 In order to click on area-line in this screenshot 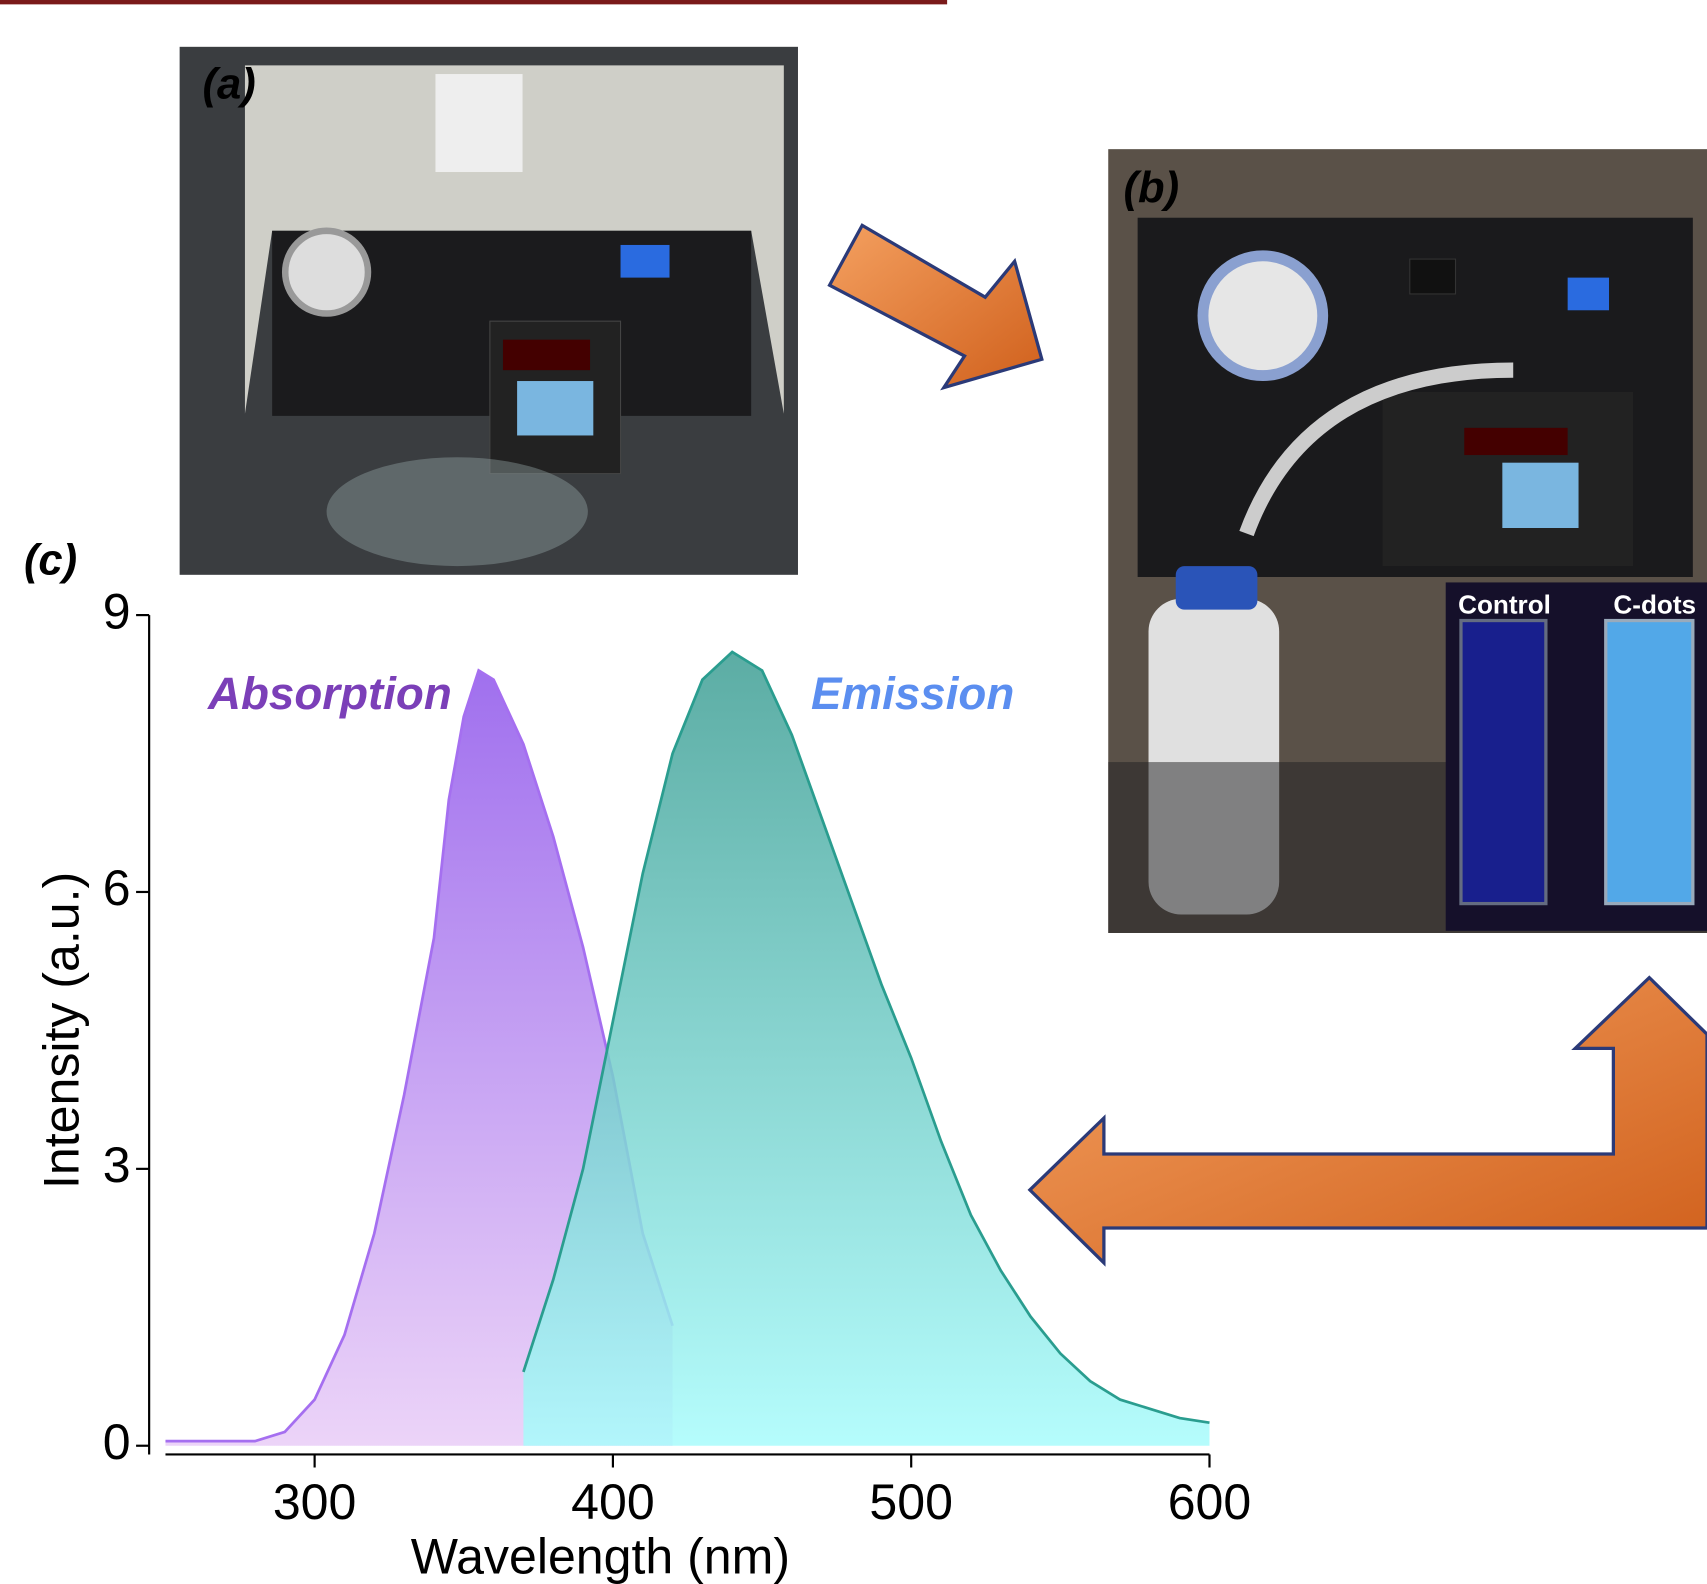, I will do `click(419, 1055)`.